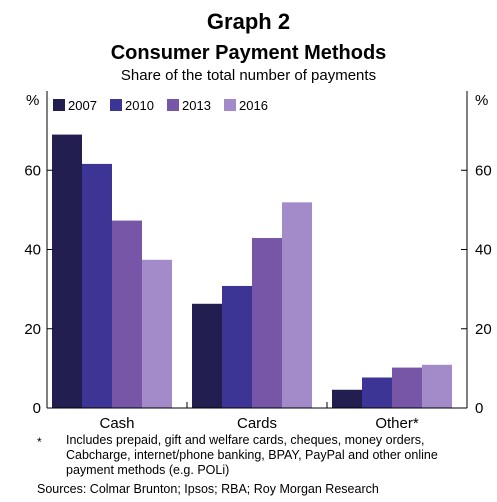  I want to click on footnote-marker: *, so click(39, 442).